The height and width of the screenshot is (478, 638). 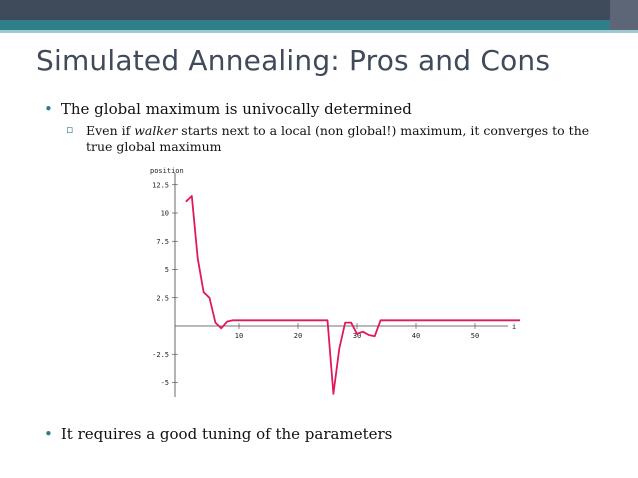 What do you see at coordinates (167, 171) in the screenshot?
I see `y-axis-label: position` at bounding box center [167, 171].